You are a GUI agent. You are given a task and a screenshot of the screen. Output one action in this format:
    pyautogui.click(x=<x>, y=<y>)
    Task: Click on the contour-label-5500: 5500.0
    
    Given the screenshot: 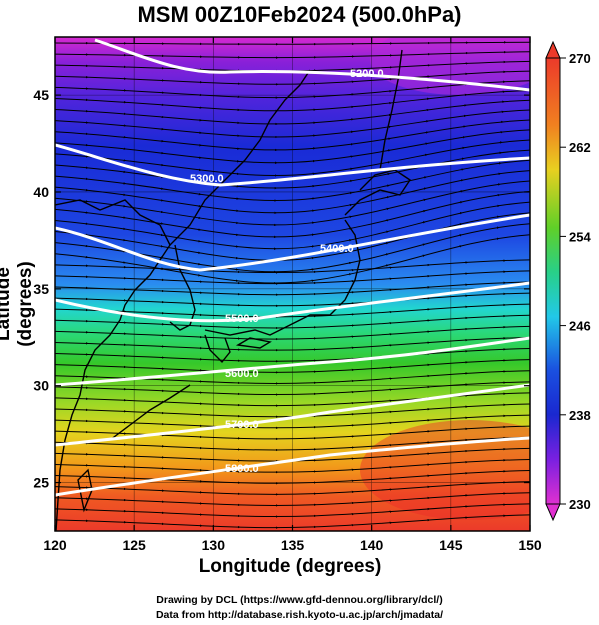 What is the action you would take?
    pyautogui.click(x=242, y=319)
    